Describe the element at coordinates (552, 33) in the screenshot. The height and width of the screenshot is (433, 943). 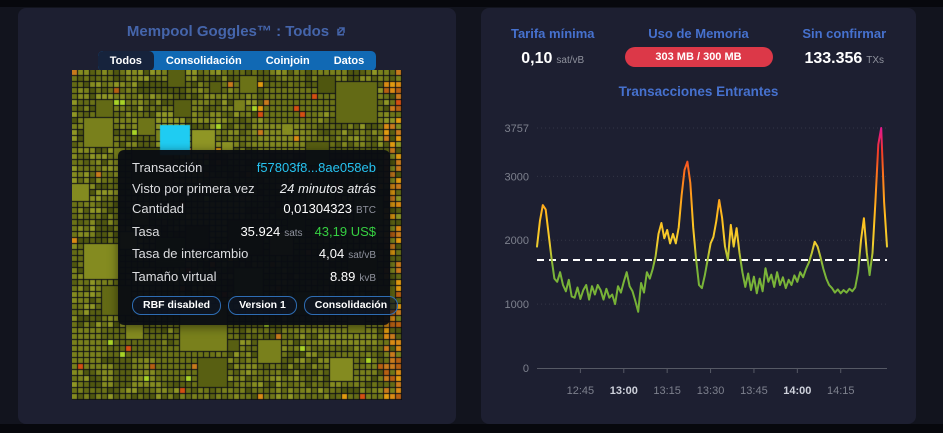
I see `minimum-fee-label: Tarifa mínima` at that location.